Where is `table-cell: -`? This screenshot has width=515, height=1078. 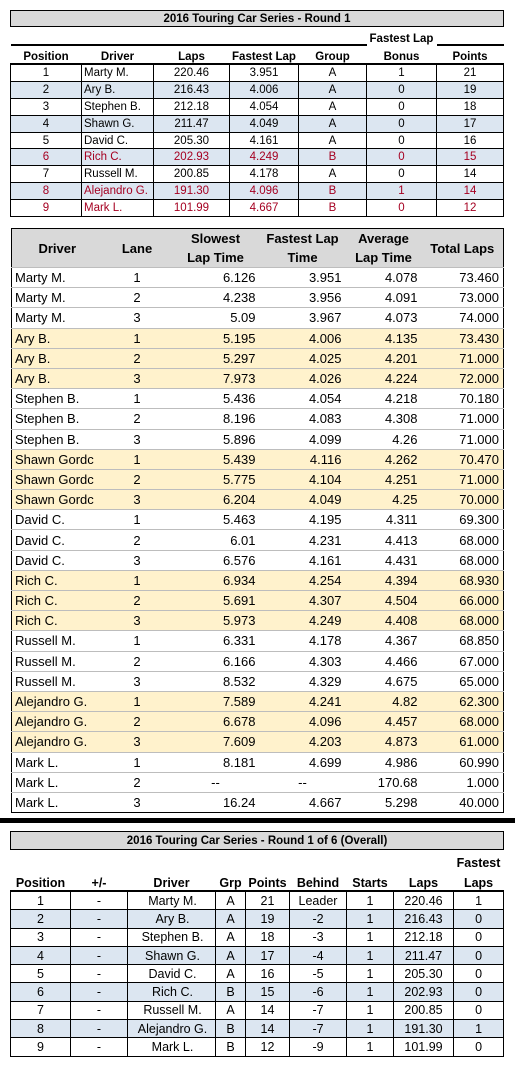
table-cell: - is located at coordinates (99, 955).